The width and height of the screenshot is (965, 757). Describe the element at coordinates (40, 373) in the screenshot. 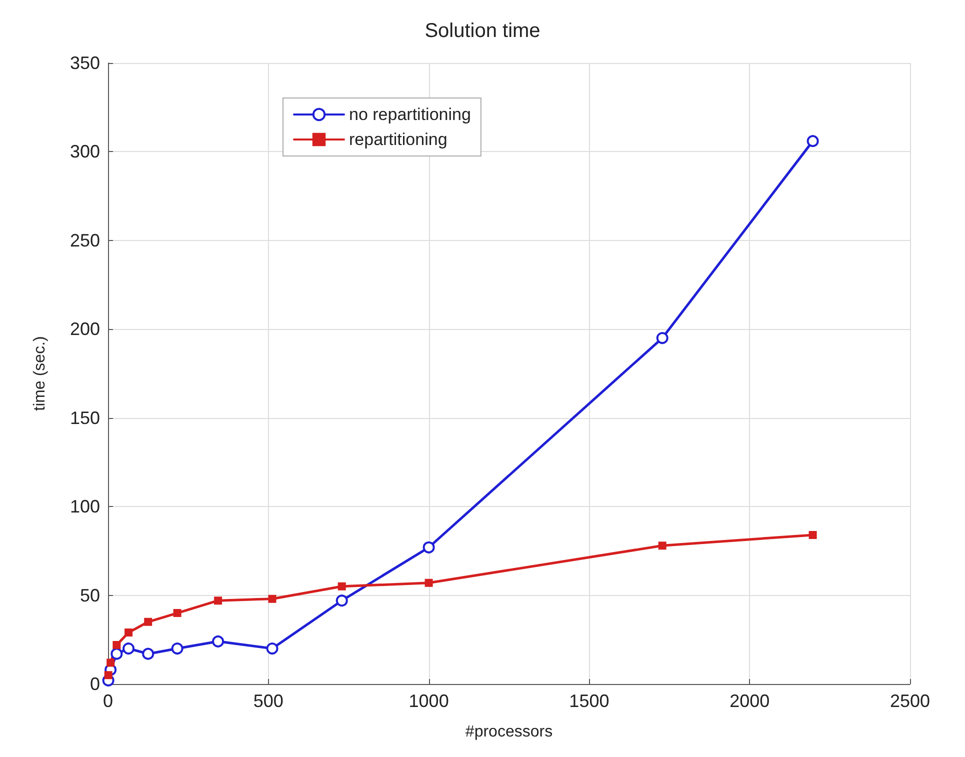

I see `y-axis-title: time (sec.)` at that location.